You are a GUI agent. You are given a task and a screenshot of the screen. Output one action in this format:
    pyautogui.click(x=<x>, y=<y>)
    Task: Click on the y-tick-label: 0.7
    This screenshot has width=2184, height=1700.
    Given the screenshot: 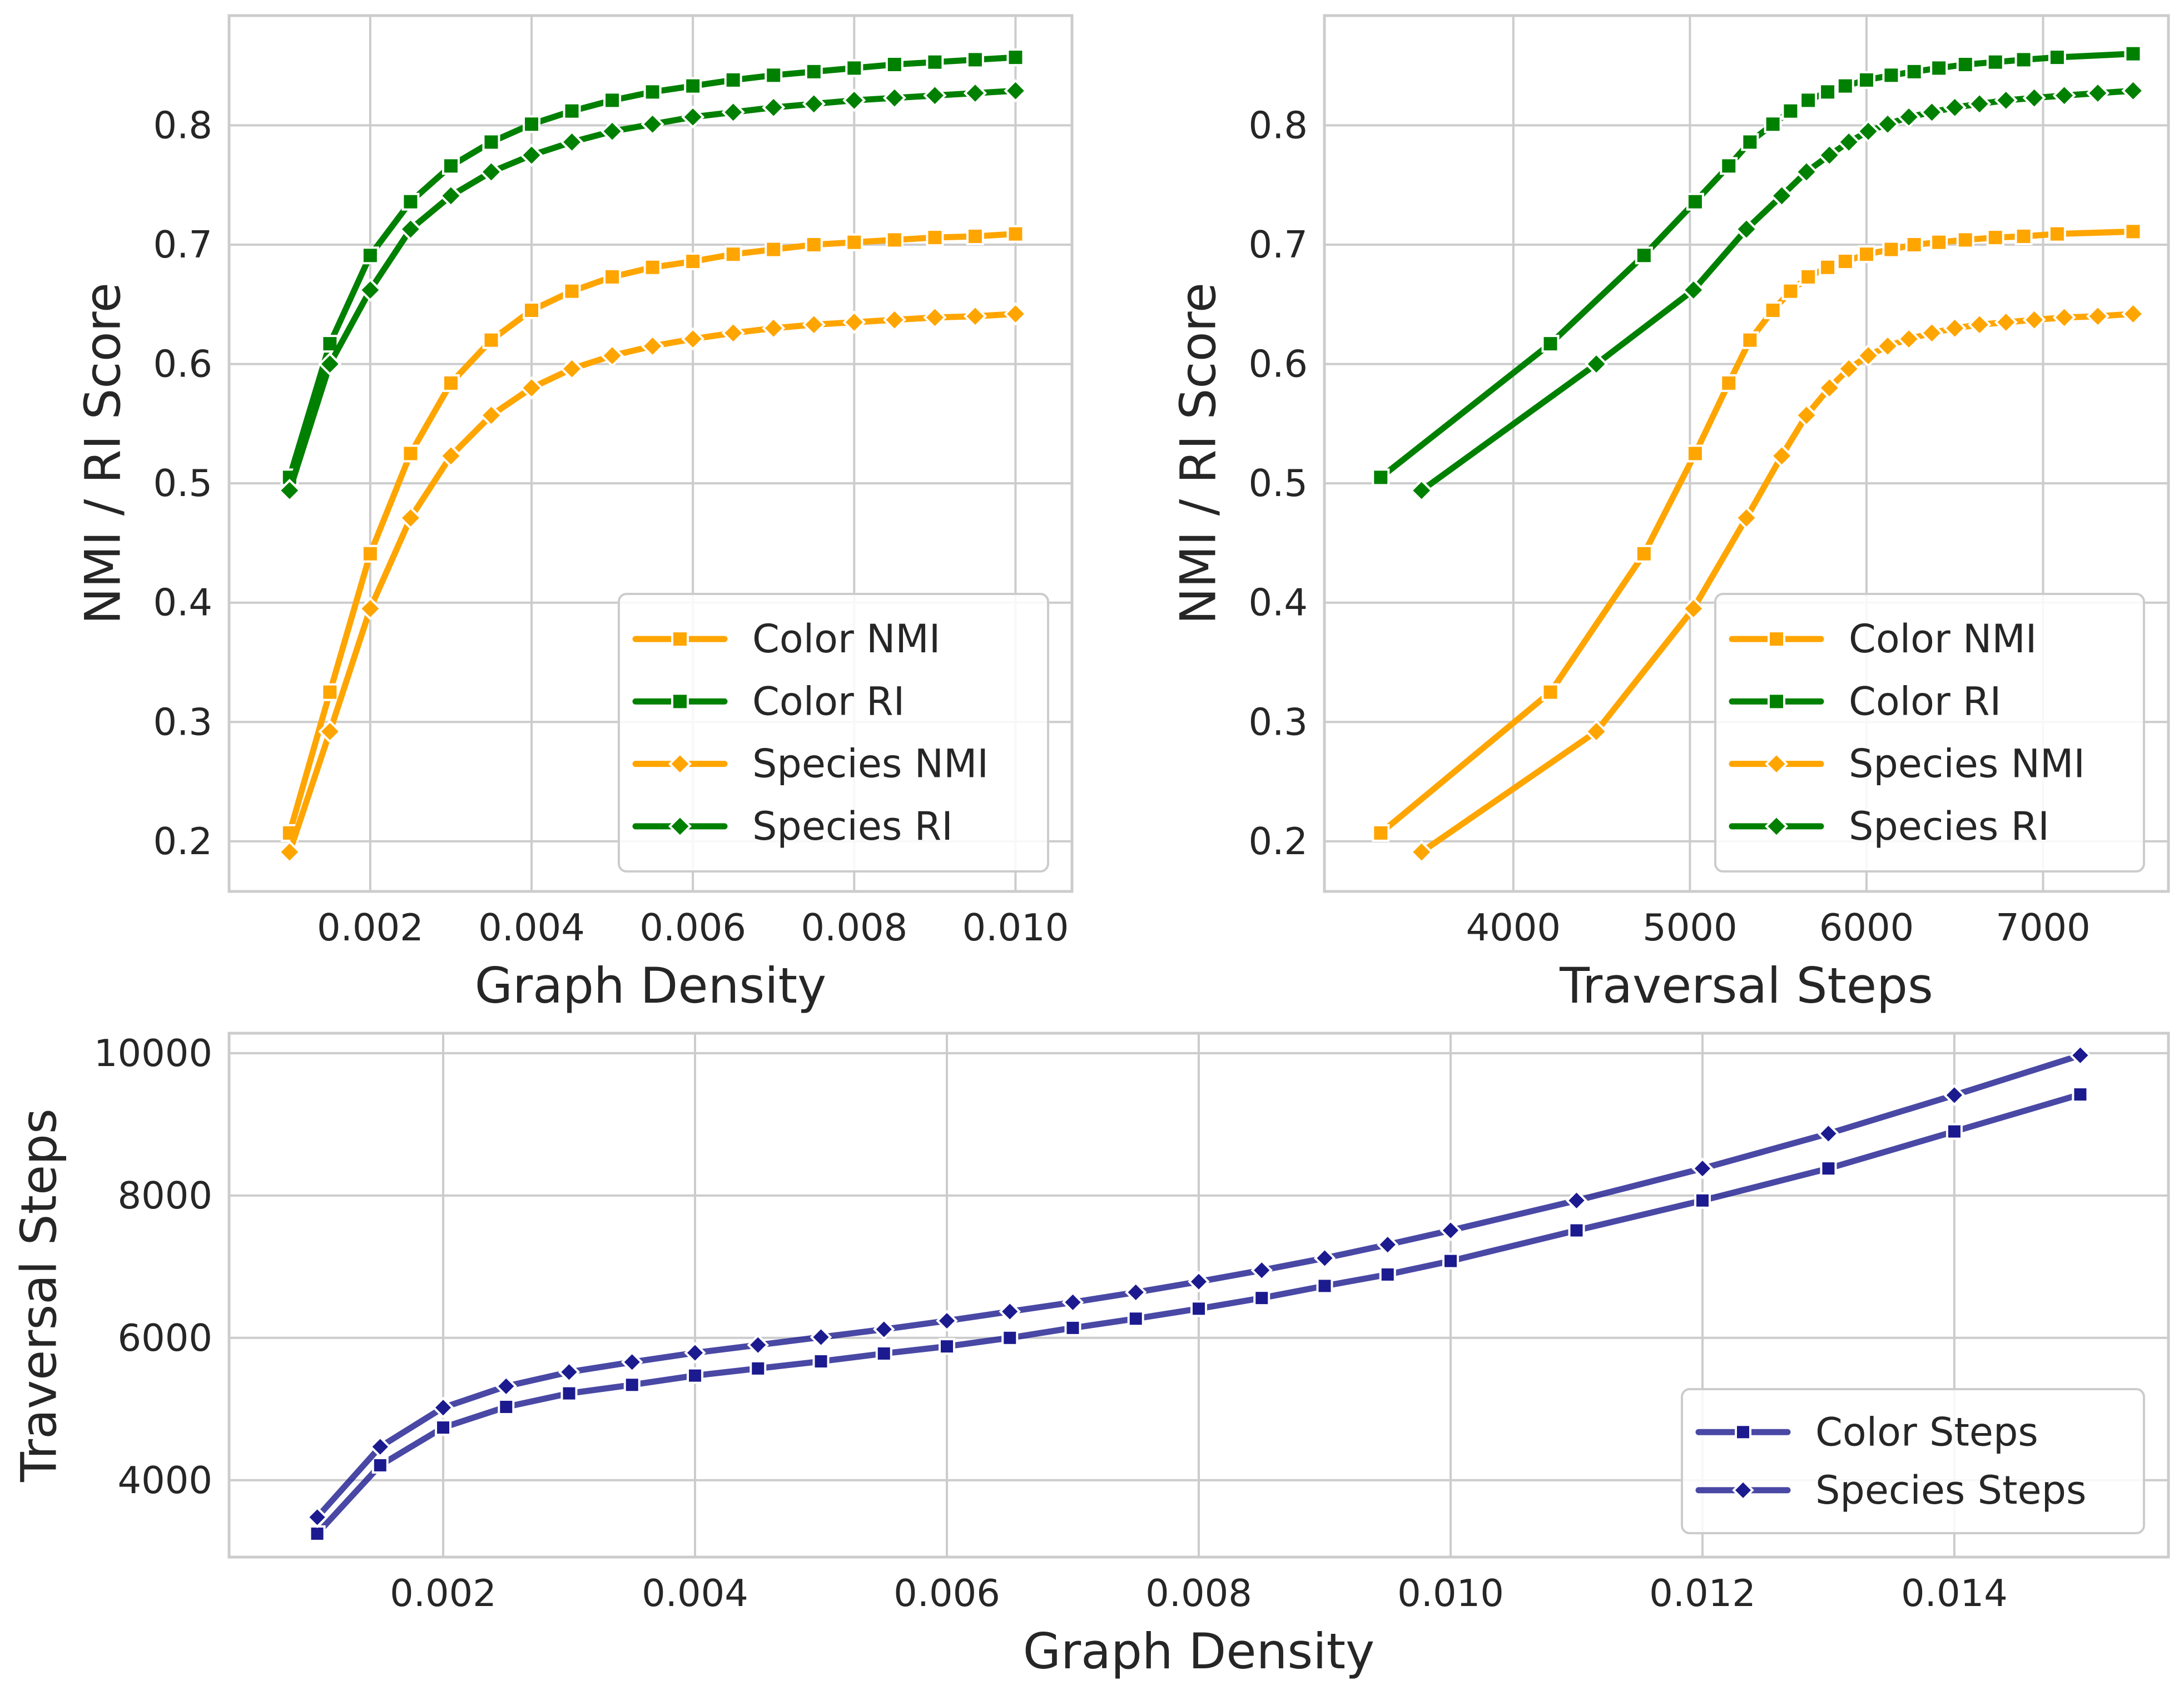 What is the action you would take?
    pyautogui.click(x=1278, y=245)
    